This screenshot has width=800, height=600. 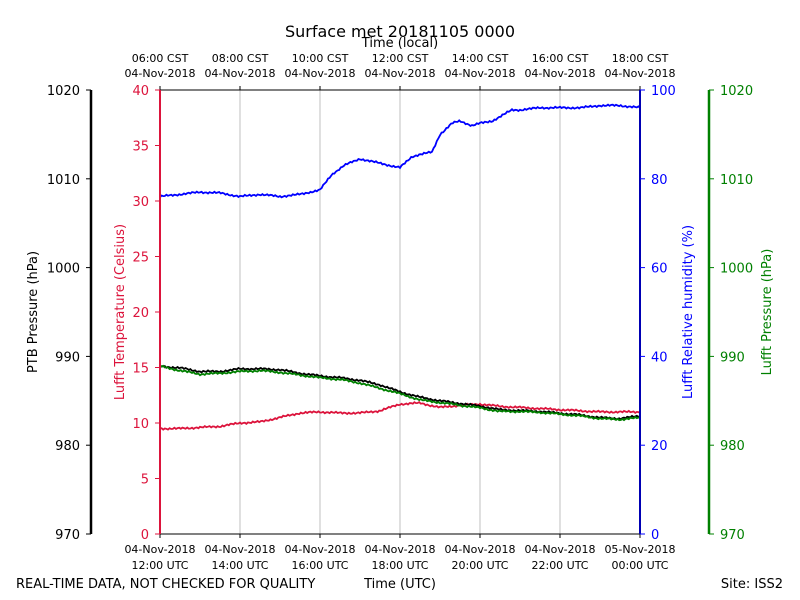 What do you see at coordinates (659, 446) in the screenshot?
I see `humidity-tick-label: 20` at bounding box center [659, 446].